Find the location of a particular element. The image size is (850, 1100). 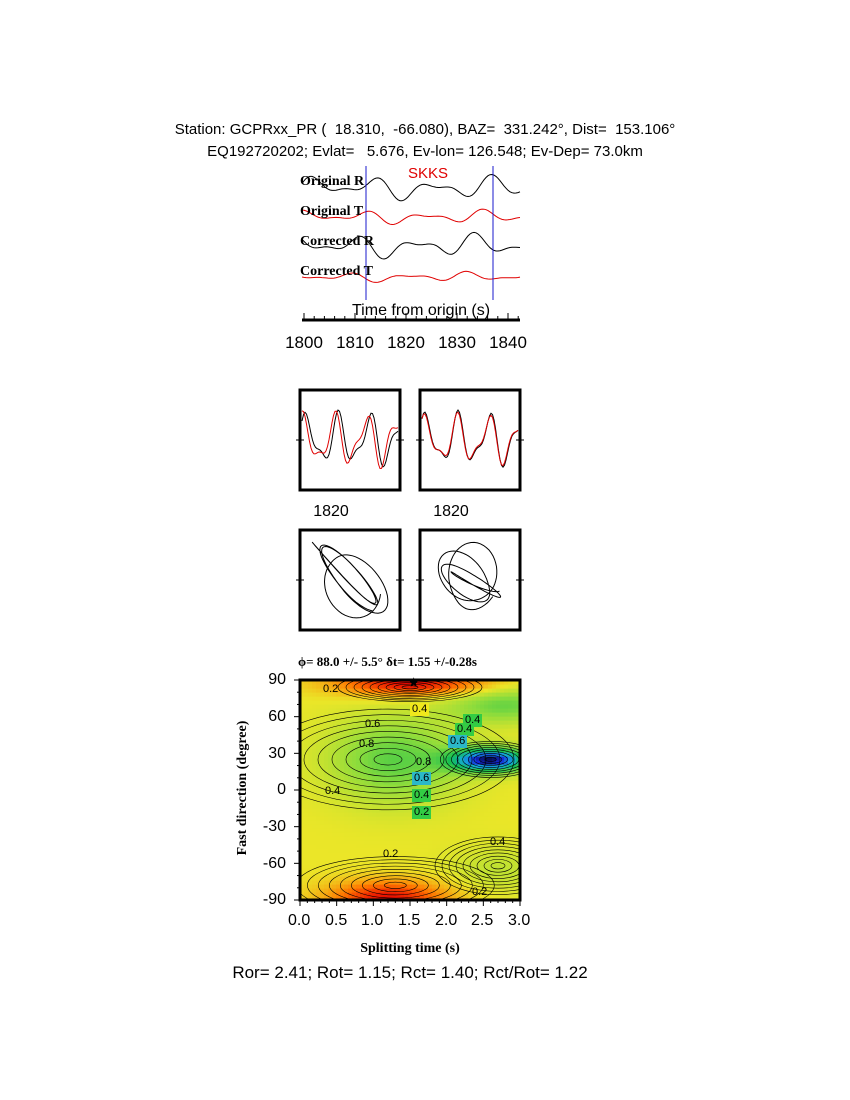

y-tick: 30 is located at coordinates (277, 753).